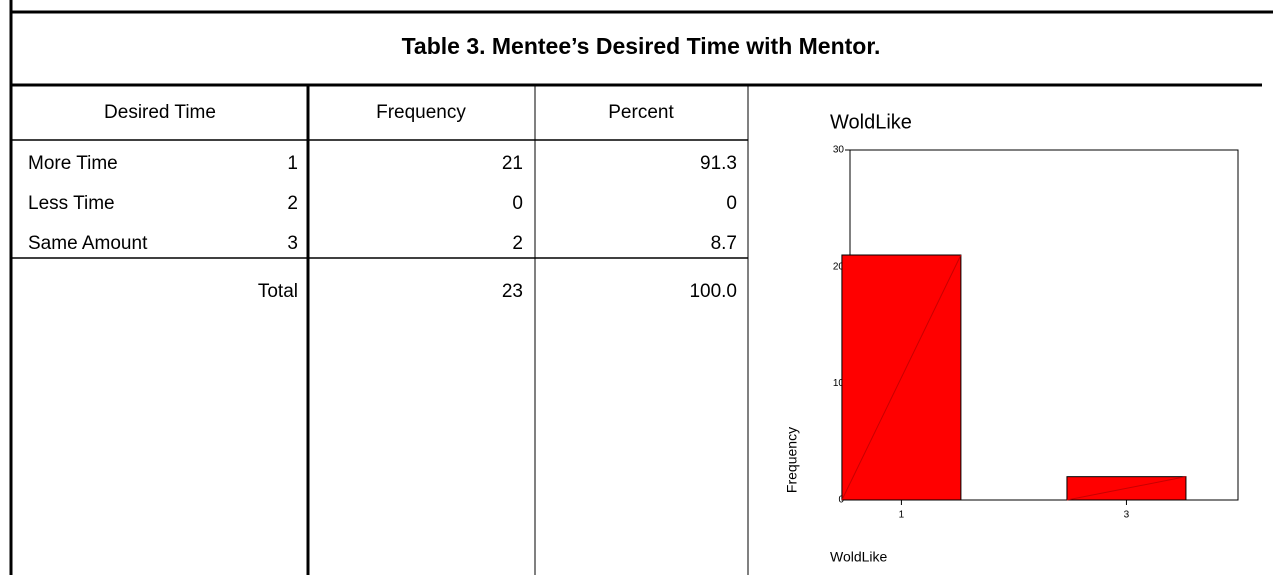  I want to click on row-code: 1, so click(292, 163).